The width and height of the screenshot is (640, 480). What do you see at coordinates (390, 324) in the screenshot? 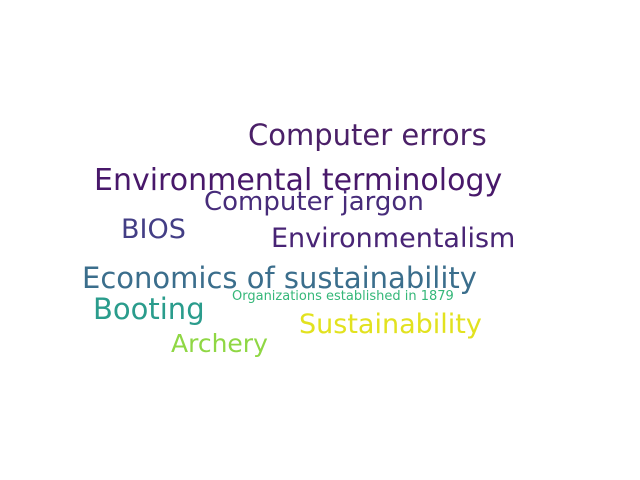
I see `word-sustainability: Sustainability` at bounding box center [390, 324].